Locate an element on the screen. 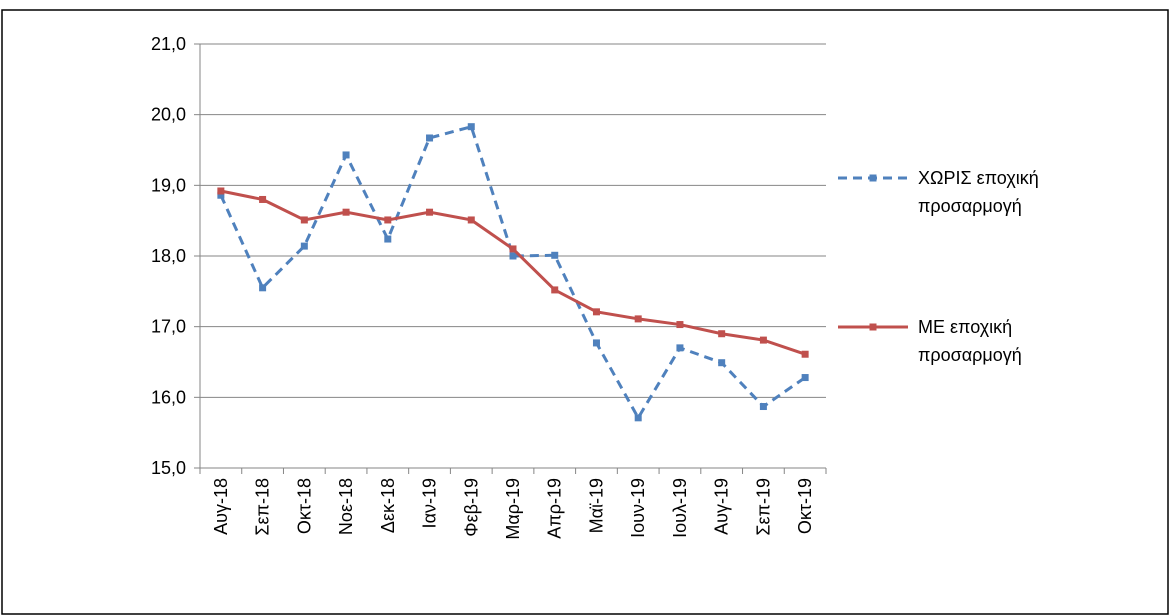  x-tick-label: Μαϊ-19 is located at coordinates (596, 505).